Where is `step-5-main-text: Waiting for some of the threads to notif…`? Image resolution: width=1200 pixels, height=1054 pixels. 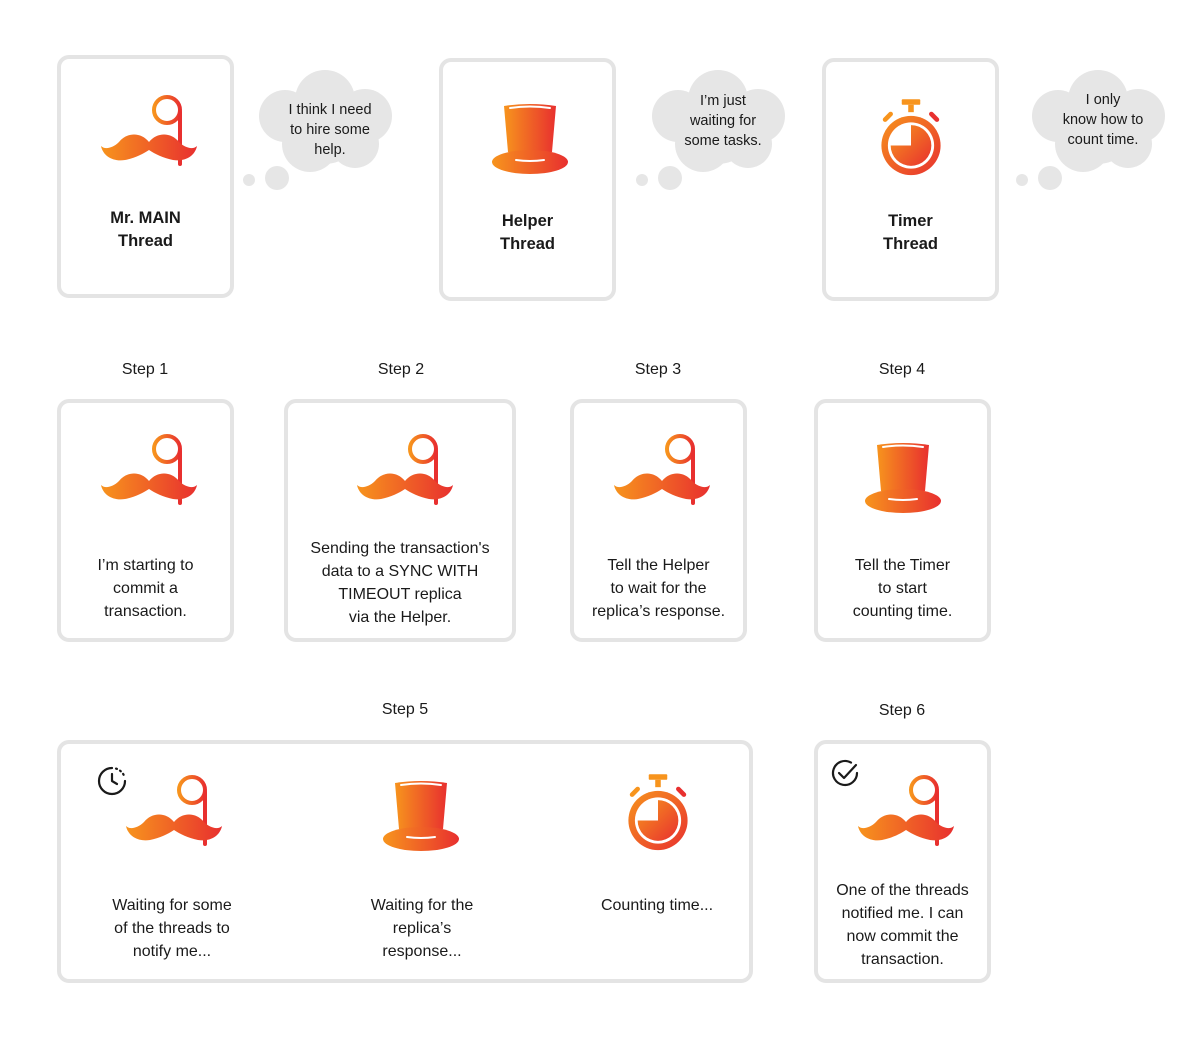
step-5-main-text: Waiting for some of the threads to notif… is located at coordinates (172, 928).